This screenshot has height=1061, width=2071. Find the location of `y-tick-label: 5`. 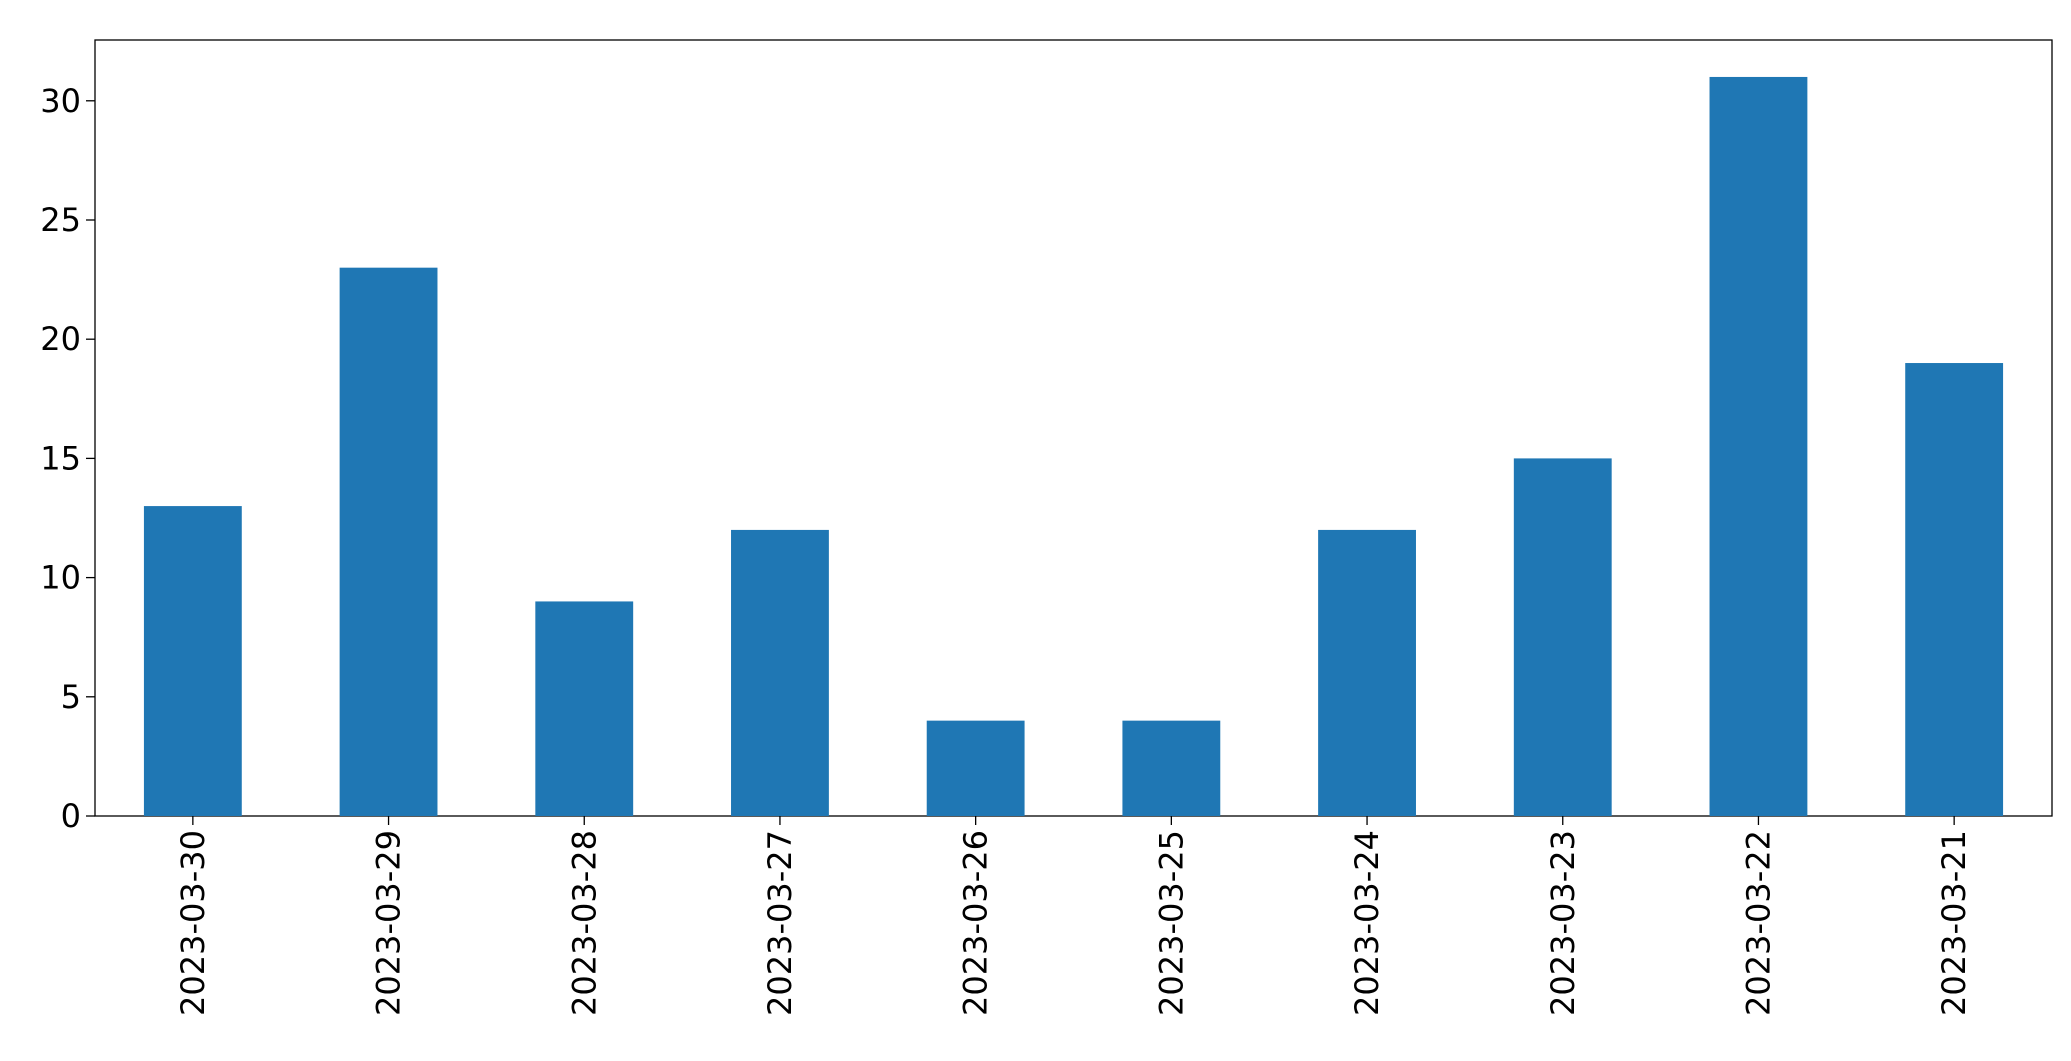

y-tick-label: 5 is located at coordinates (71, 697).